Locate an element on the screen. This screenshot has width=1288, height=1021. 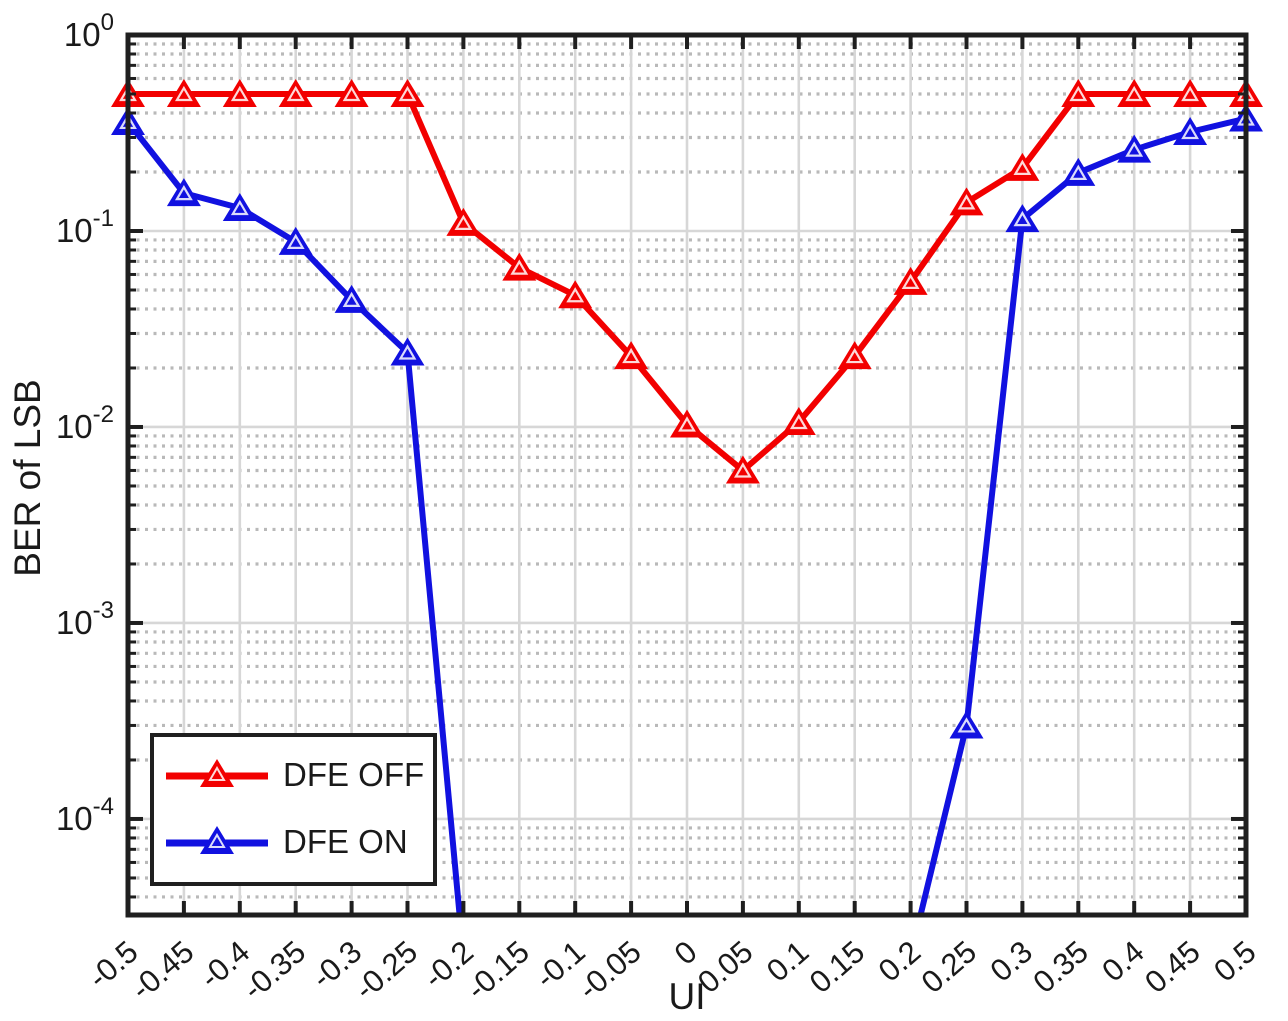
svg-text: 0.45 is located at coordinates (1172, 967).